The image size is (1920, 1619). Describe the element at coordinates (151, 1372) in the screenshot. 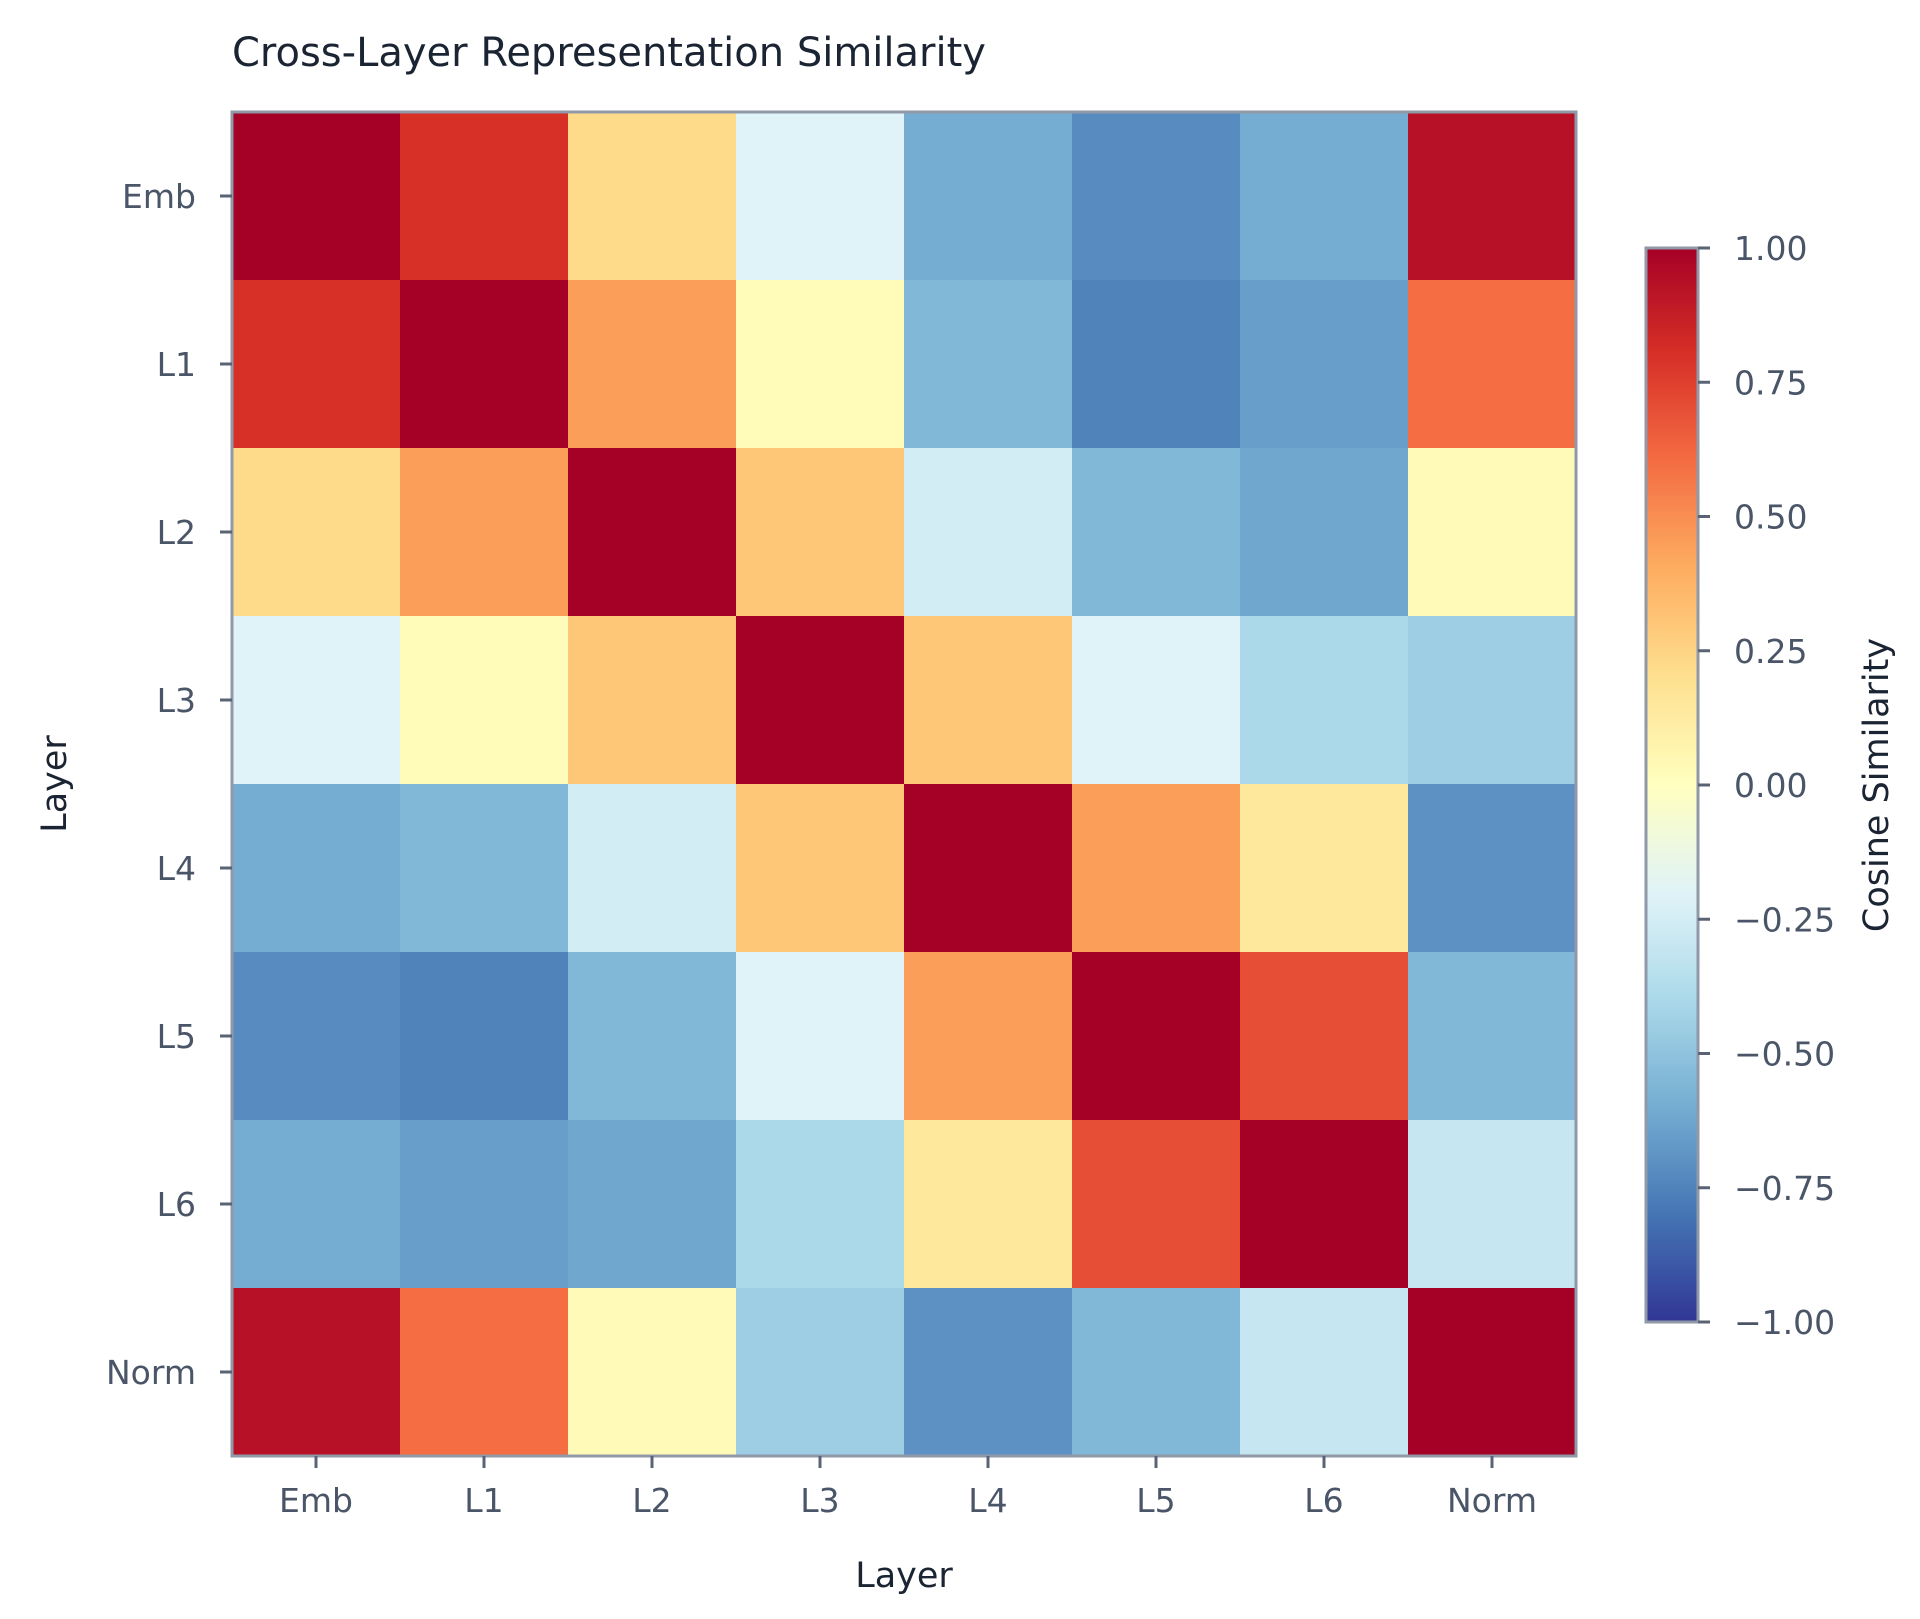

I see `y-tick-label: Norm` at that location.